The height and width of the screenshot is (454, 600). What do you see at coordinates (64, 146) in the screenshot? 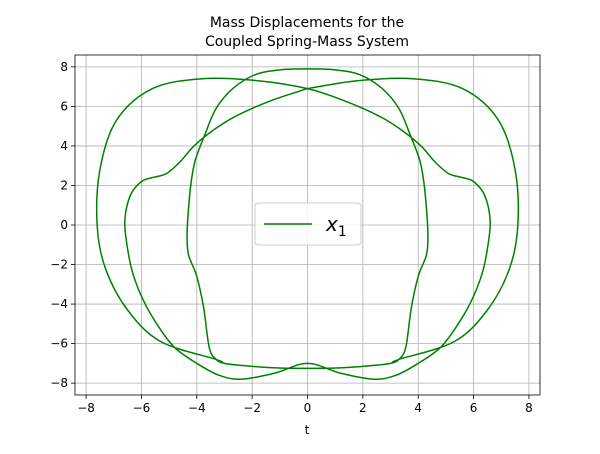
I see `y-tick-label: 4` at bounding box center [64, 146].